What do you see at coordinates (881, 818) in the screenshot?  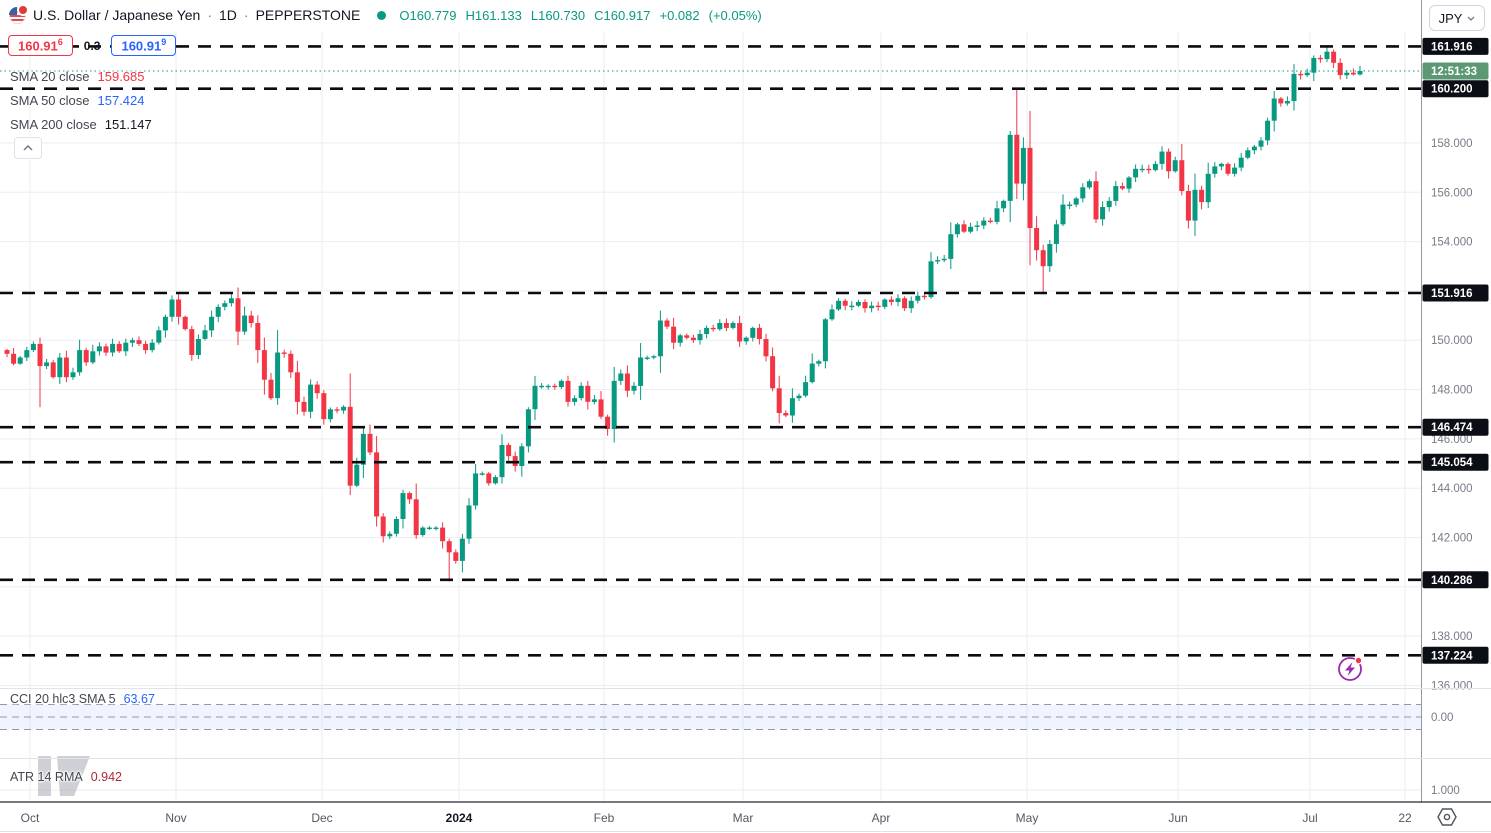 I see `time-axis-label: Apr` at bounding box center [881, 818].